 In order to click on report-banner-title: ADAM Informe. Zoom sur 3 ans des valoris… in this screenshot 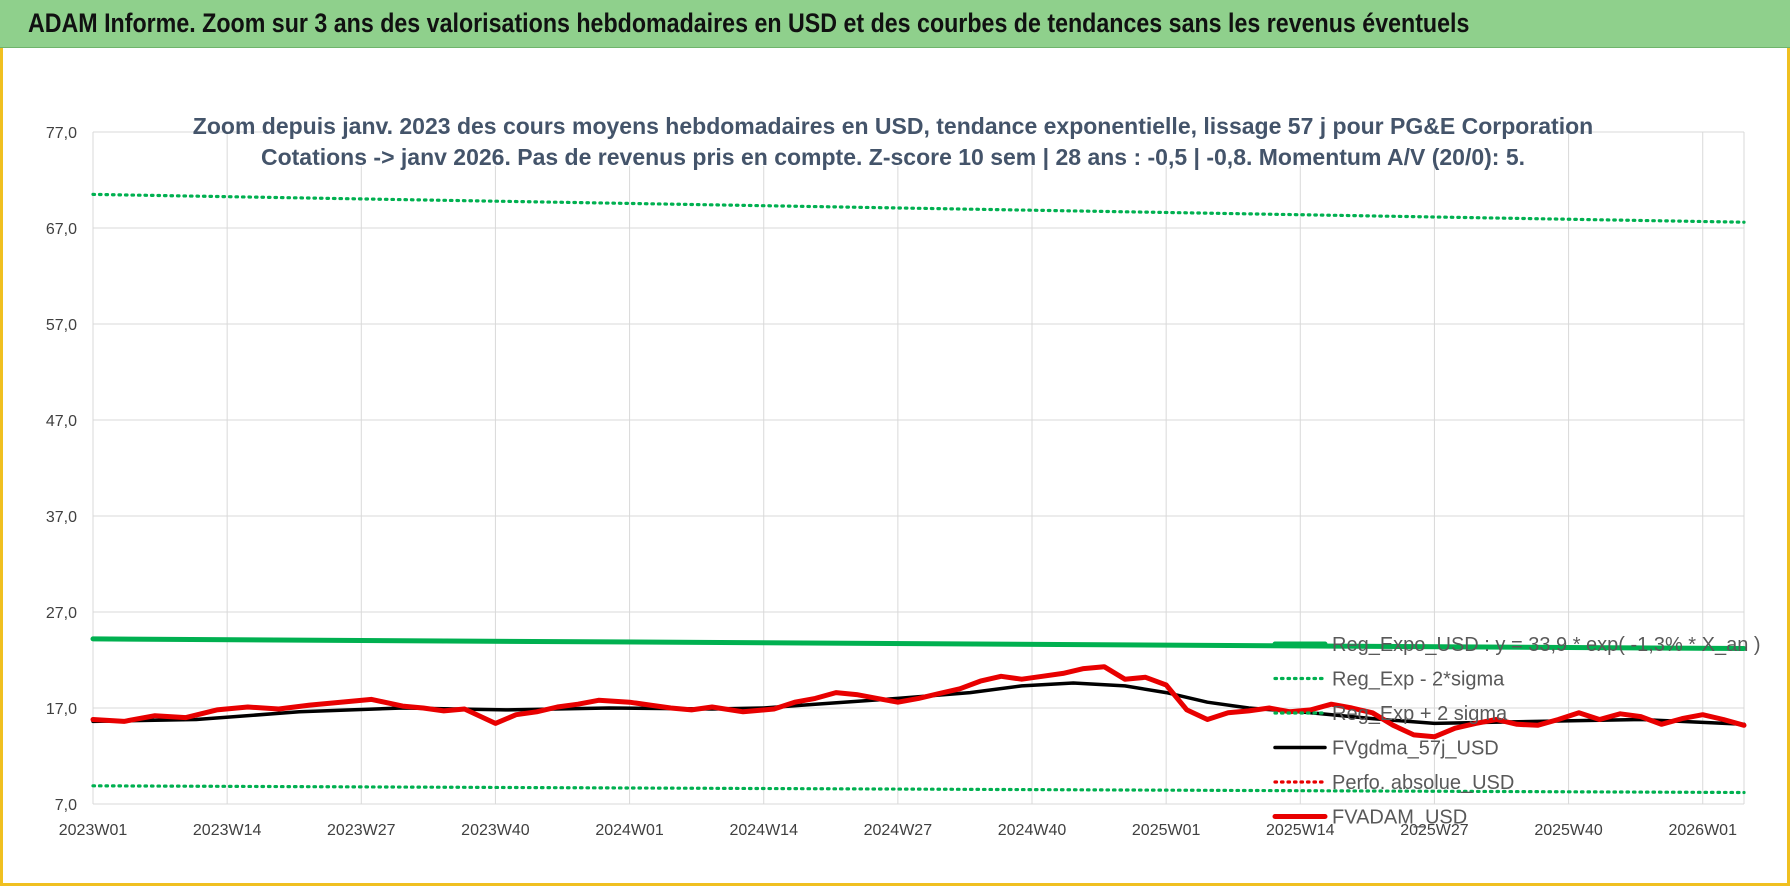, I will do `click(749, 23)`.